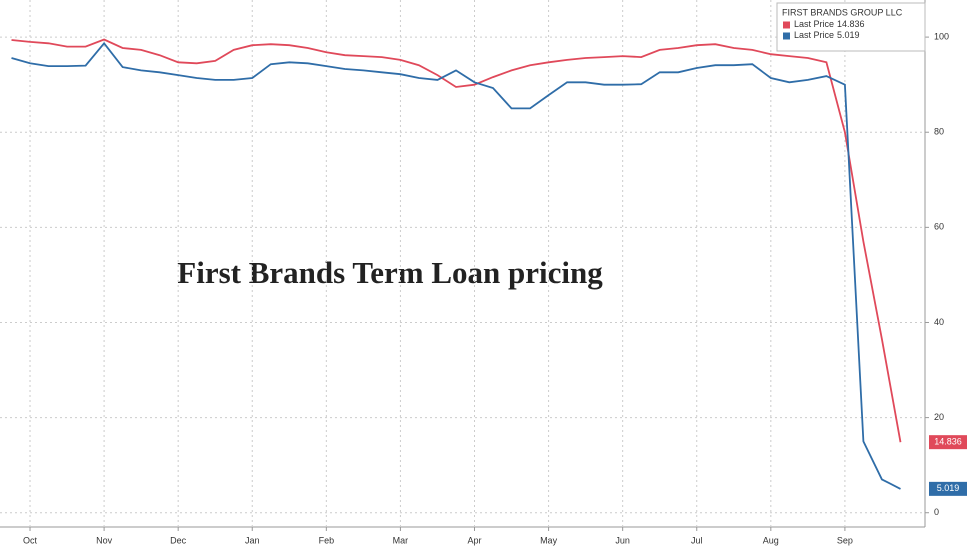 The width and height of the screenshot is (967, 549). What do you see at coordinates (941, 36) in the screenshot?
I see `y-tick-label: 100` at bounding box center [941, 36].